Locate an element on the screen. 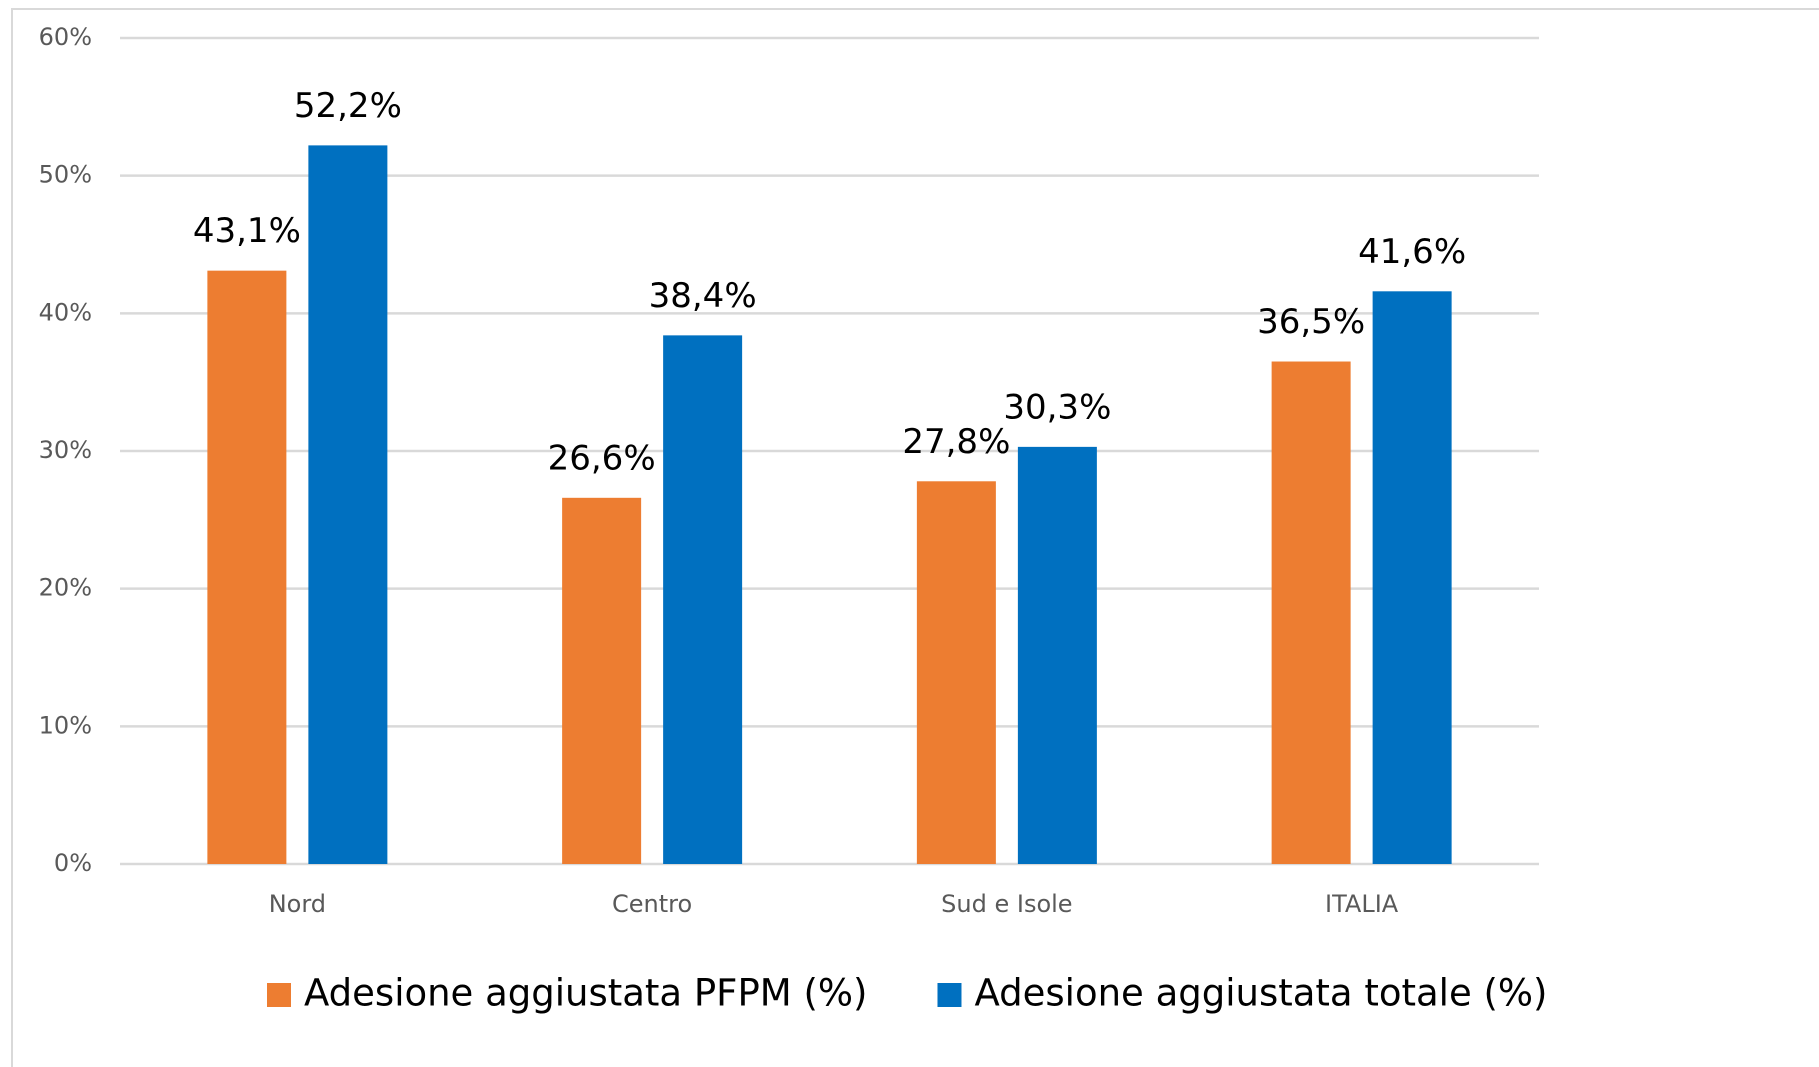 This screenshot has width=1819, height=1067. value-label: 27,8% is located at coordinates (956, 442).